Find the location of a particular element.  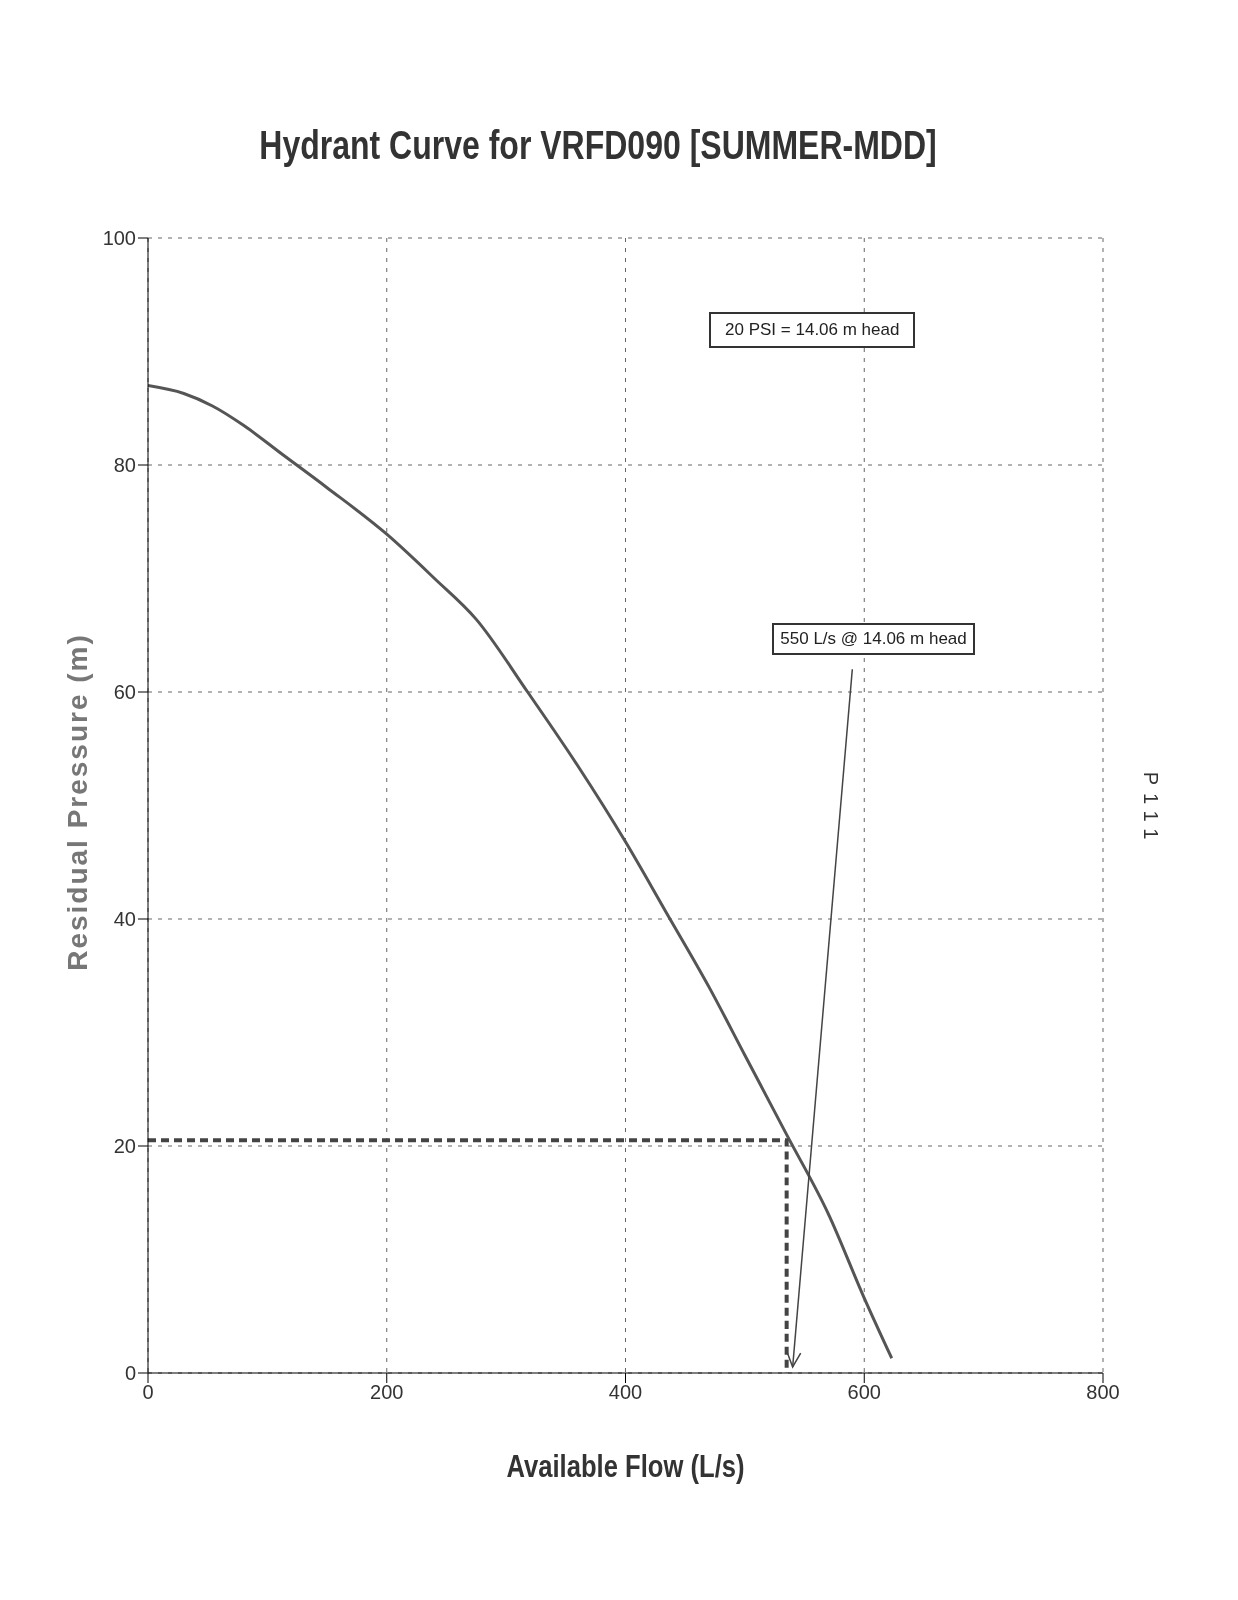

y-tick-label: 80 is located at coordinates (124, 465).